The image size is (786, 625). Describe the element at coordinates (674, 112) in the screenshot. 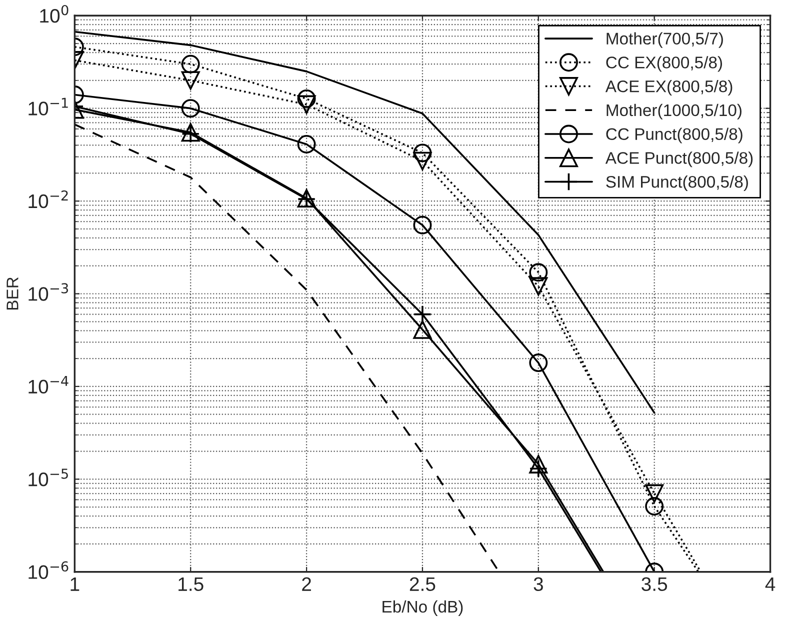

I see `legend-label: Mother(1000,5/10)` at that location.